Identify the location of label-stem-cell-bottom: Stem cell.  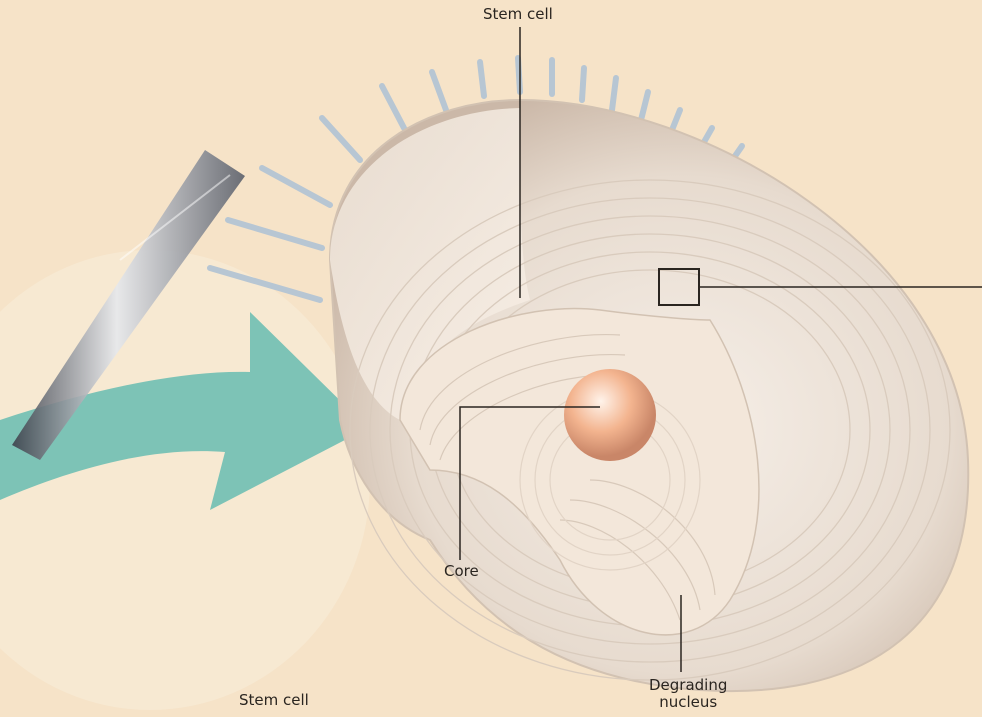
(274, 700).